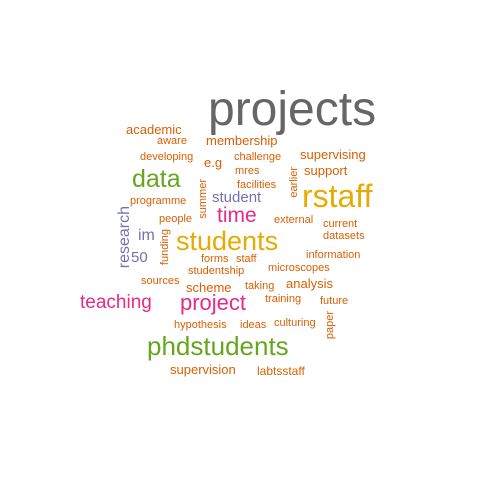 The width and height of the screenshot is (480, 480). I want to click on word-datasets: datasets, so click(344, 236).